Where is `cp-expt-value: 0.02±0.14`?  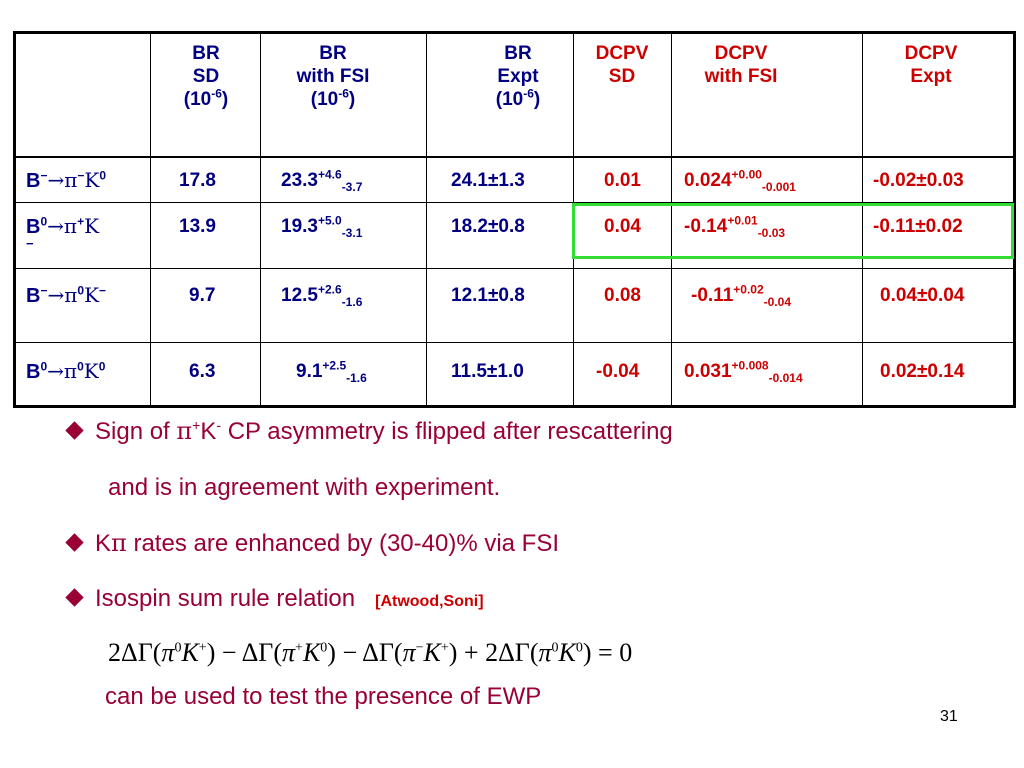 cp-expt-value: 0.02±0.14 is located at coordinates (922, 371).